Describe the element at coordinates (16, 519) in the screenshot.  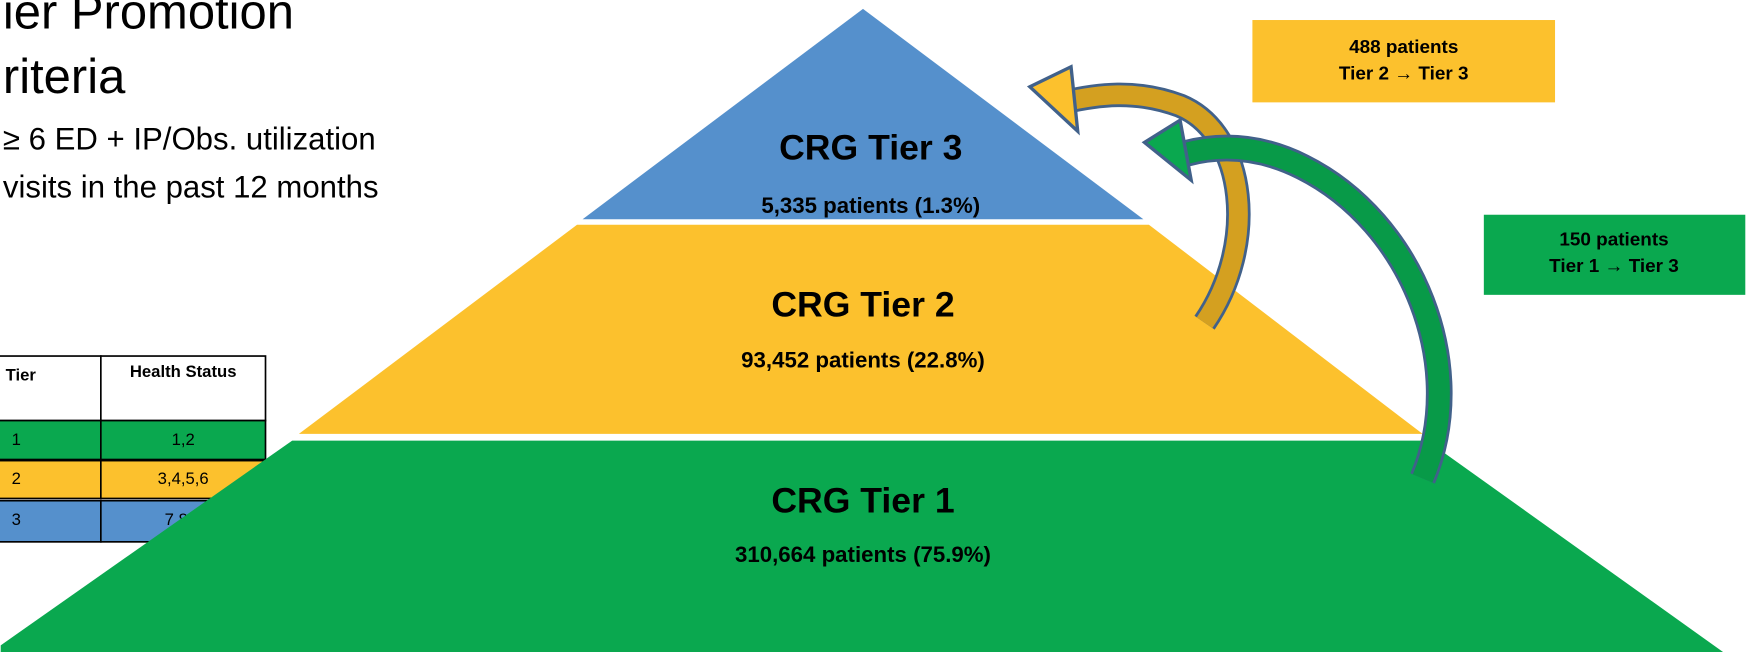
I see `table-cell-text: 3` at that location.